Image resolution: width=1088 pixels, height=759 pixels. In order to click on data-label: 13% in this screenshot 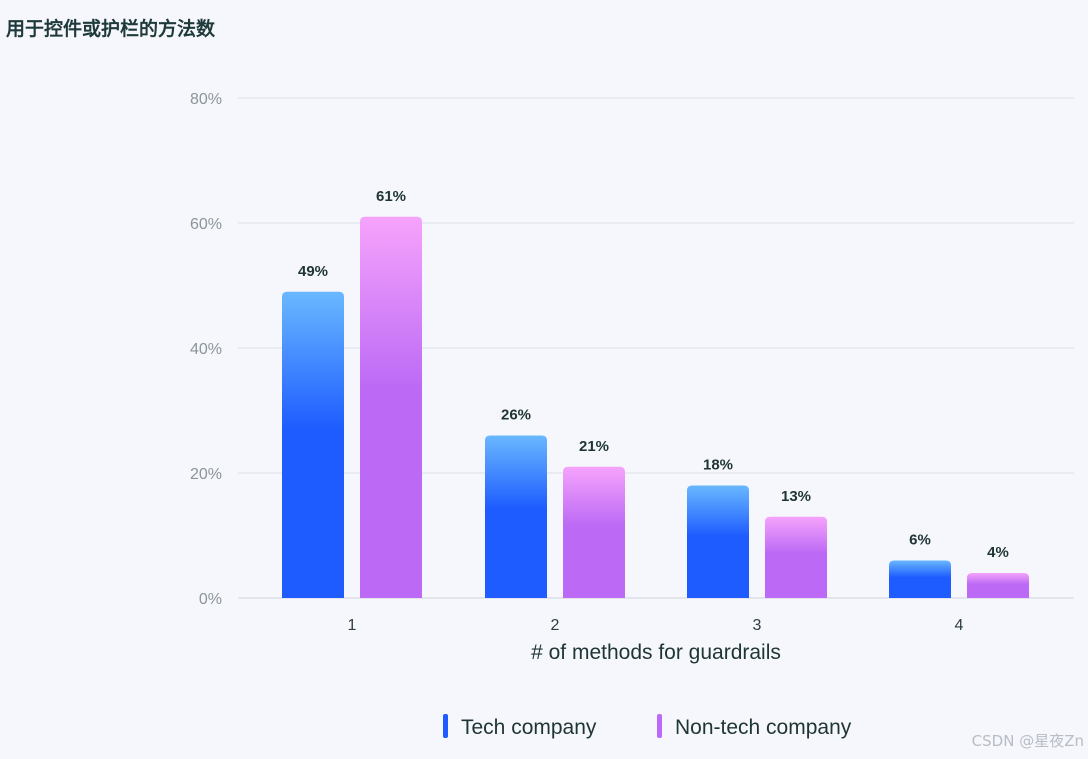, I will do `click(796, 496)`.